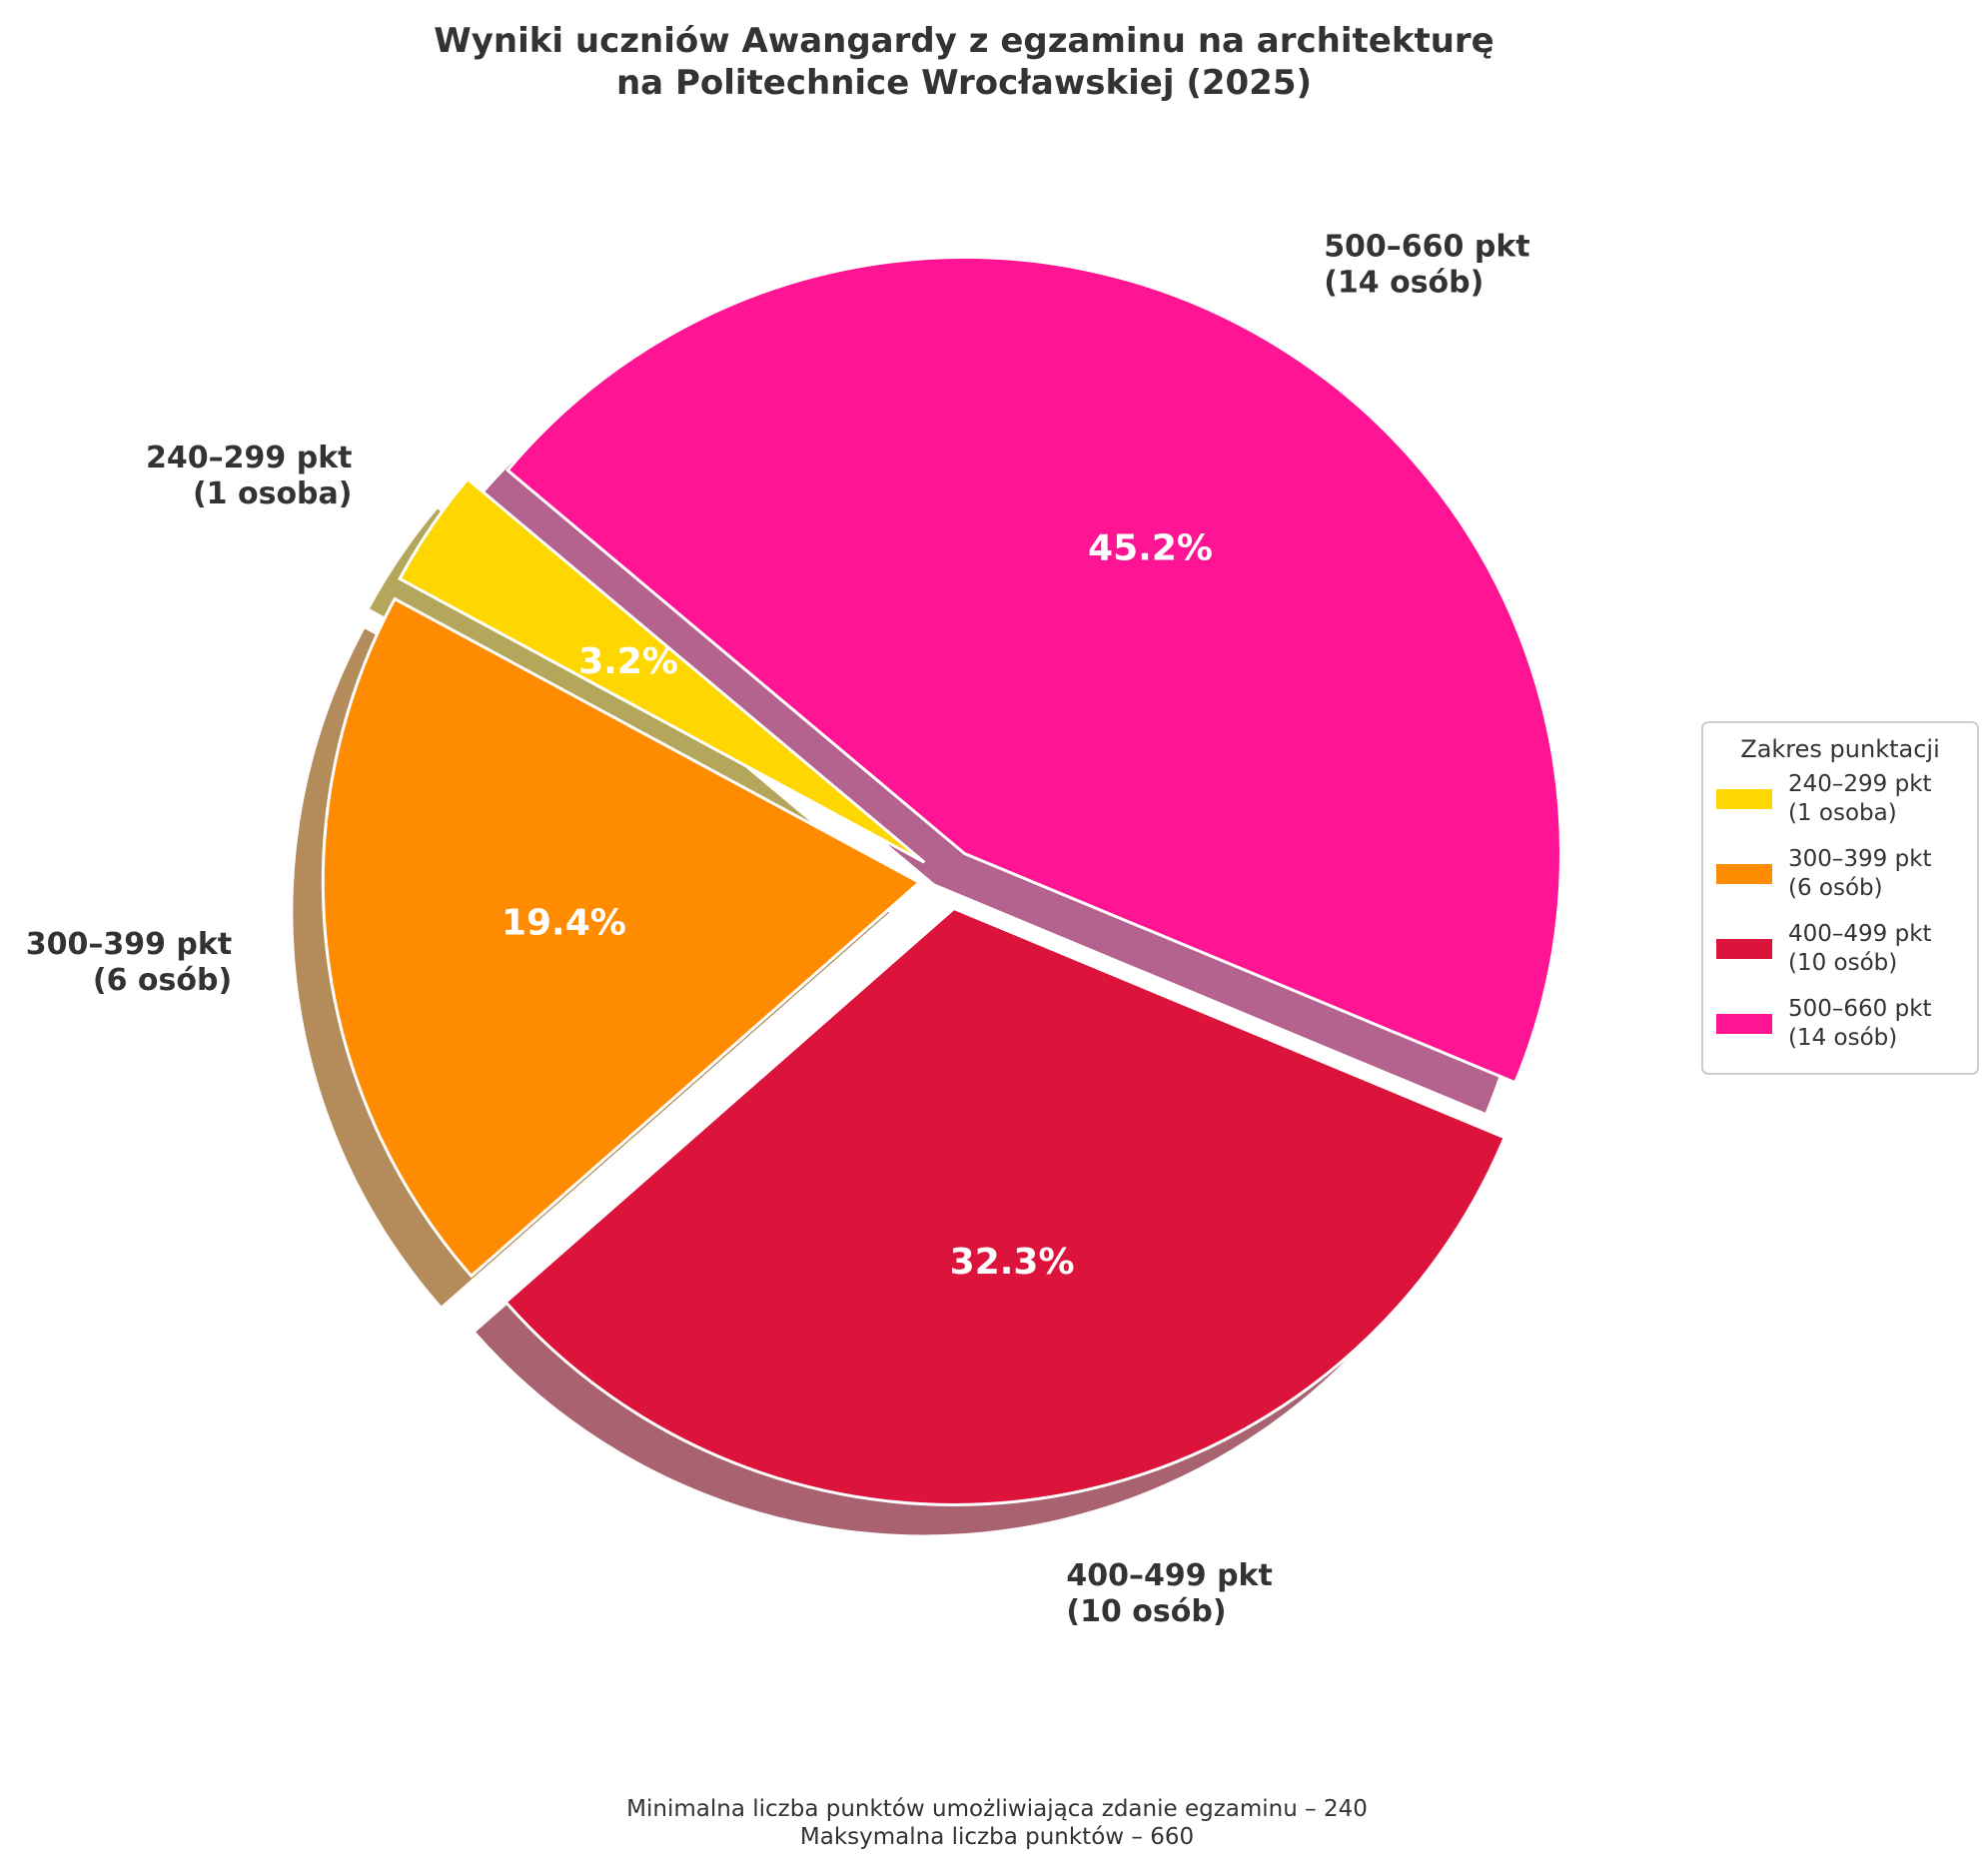 The width and height of the screenshot is (1988, 1862). I want to click on slice-label: 240–299 pkt (1 osoba), so click(249, 476).